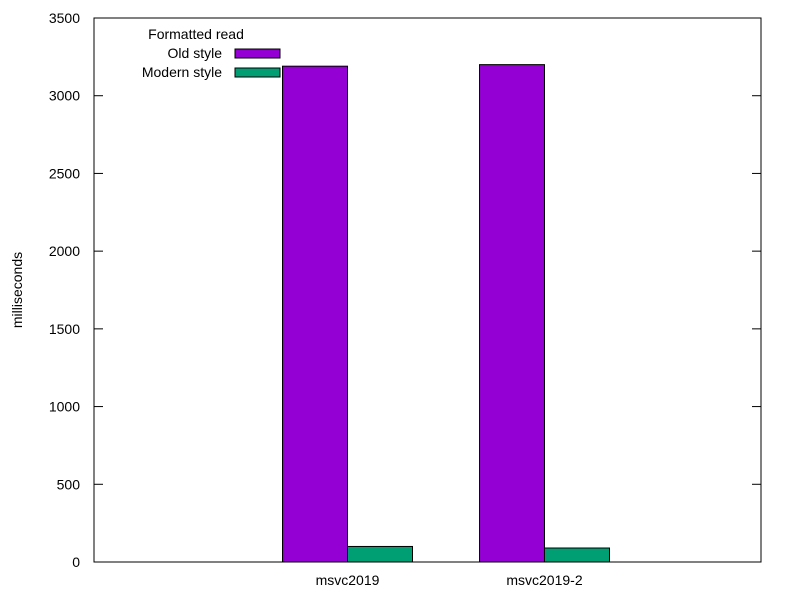  Describe the element at coordinates (64, 173) in the screenshot. I see `y-tick-label: 2500` at that location.